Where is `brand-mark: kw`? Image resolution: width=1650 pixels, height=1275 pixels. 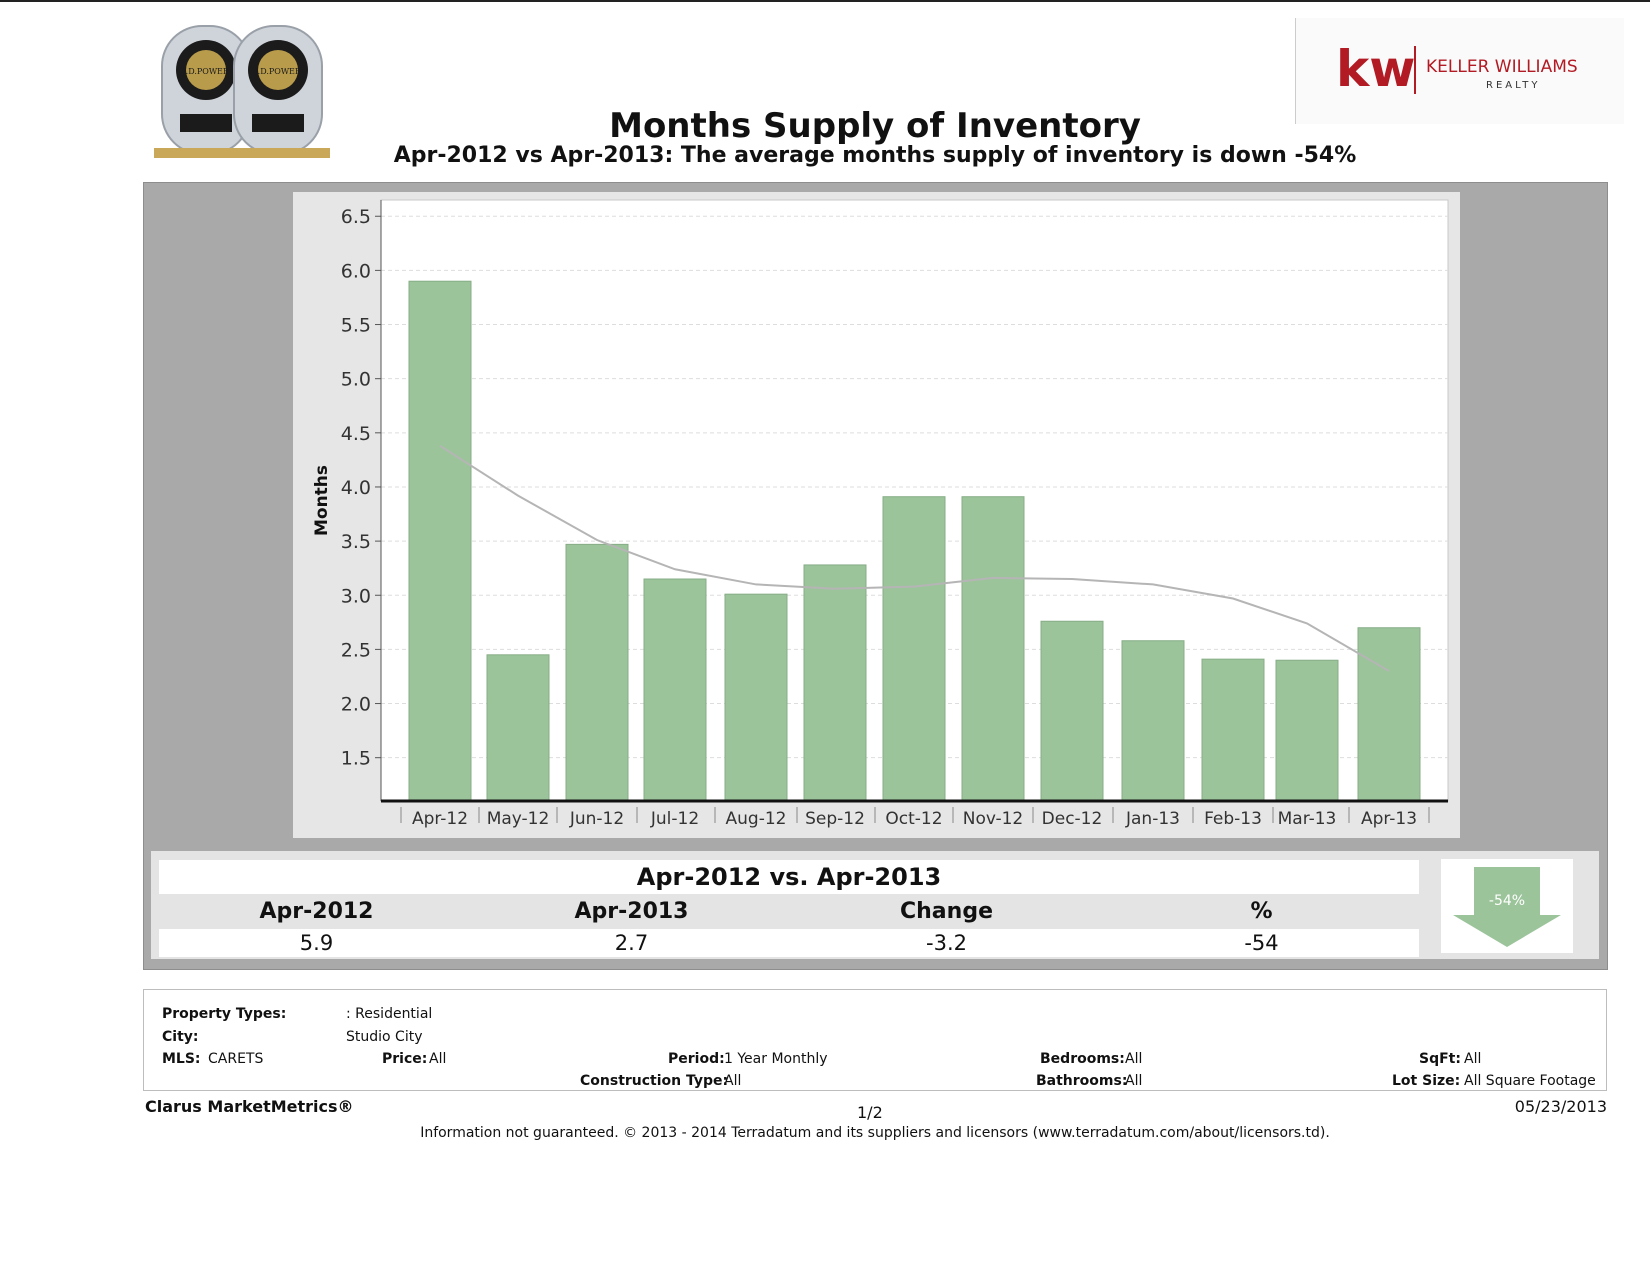
brand-mark: kw is located at coordinates (1375, 69).